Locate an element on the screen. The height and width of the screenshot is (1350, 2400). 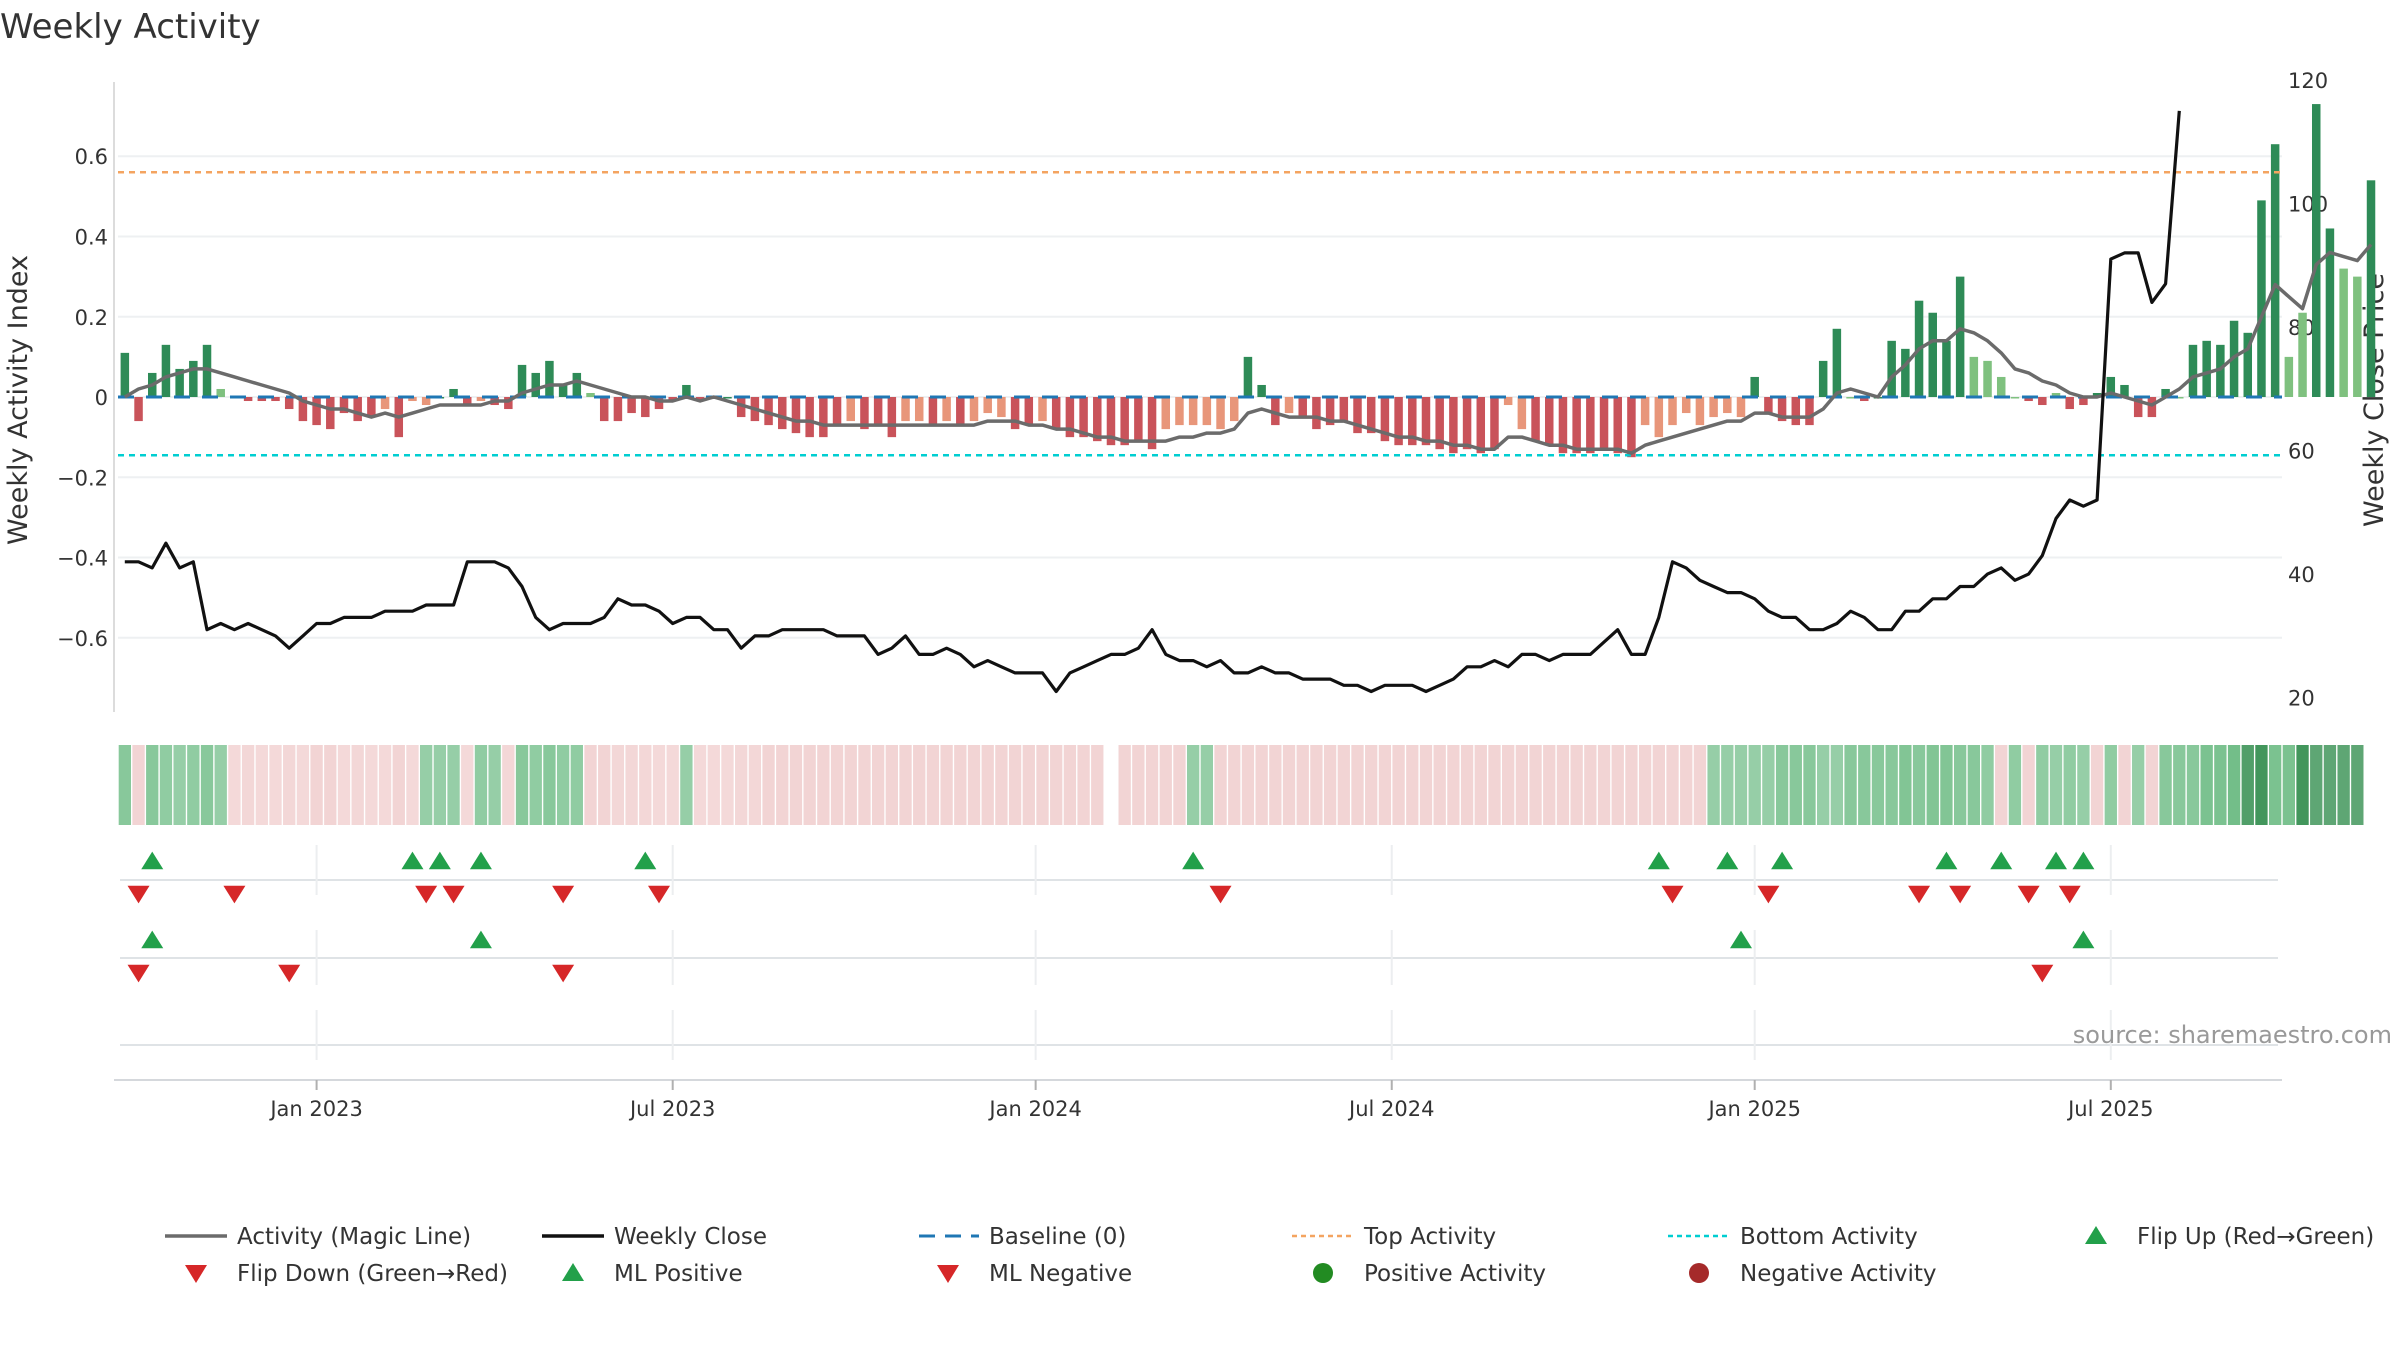
y-tick-label: 0.2 is located at coordinates (91, 318).